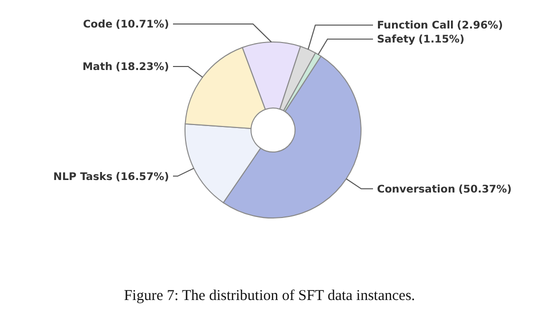 This screenshot has width=539, height=319. I want to click on caption: Figure 7: The distribution of SFT data instances., so click(270, 296).